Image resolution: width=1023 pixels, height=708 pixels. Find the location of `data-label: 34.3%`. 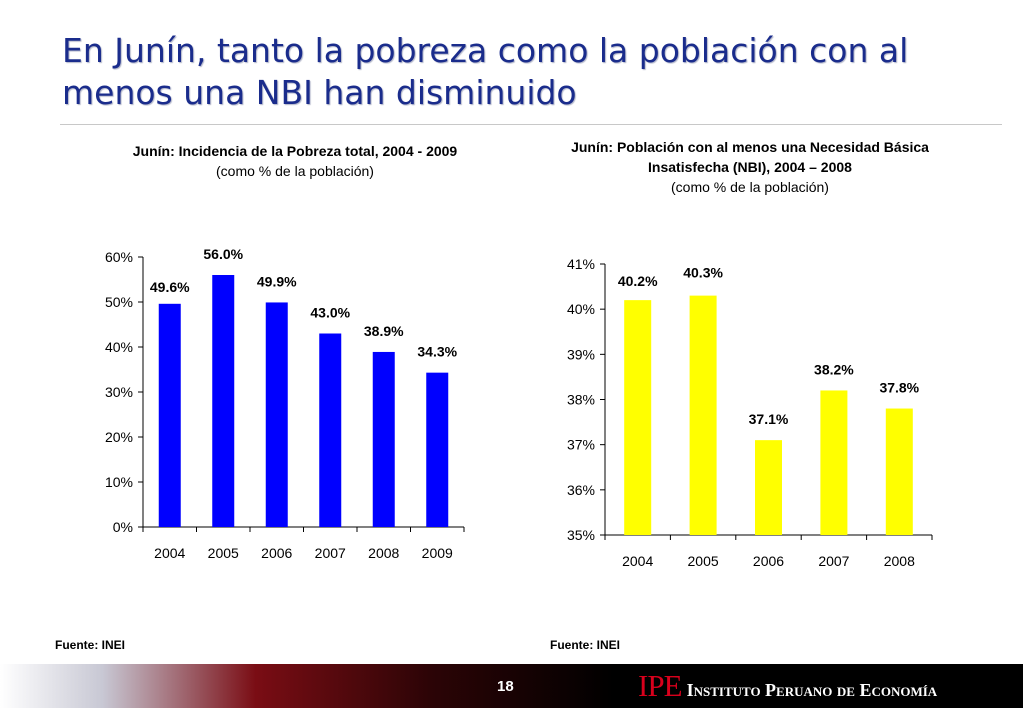

data-label: 34.3% is located at coordinates (437, 352).